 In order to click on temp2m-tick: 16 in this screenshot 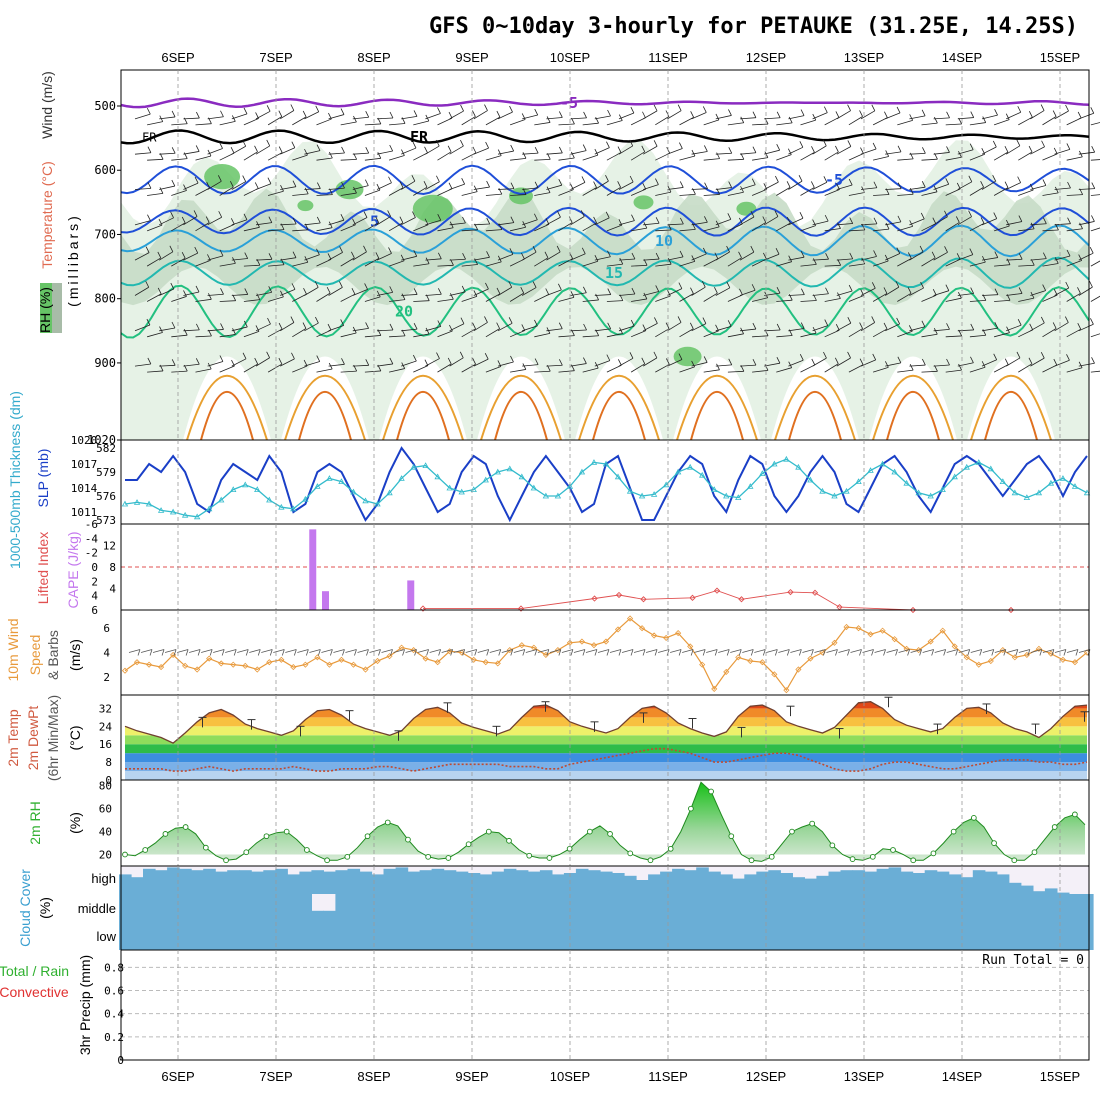, I will do `click(105, 744)`.